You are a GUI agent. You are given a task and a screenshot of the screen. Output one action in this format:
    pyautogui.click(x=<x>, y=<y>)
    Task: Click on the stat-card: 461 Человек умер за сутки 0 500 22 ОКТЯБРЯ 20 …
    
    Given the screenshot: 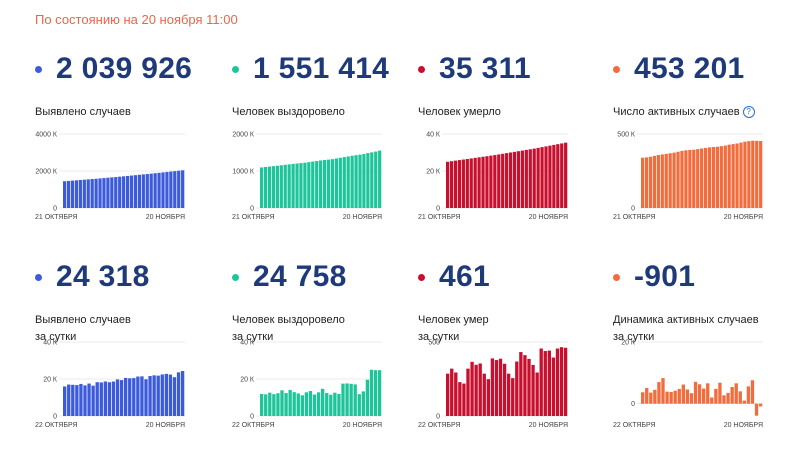 What is the action you would take?
    pyautogui.click(x=513, y=323)
    